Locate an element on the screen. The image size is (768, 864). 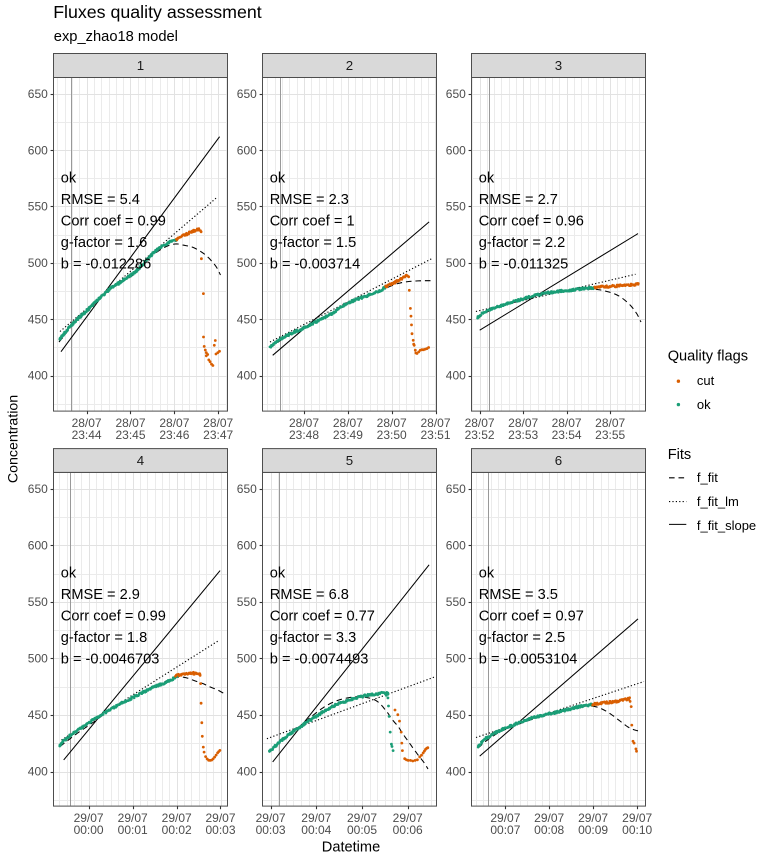
svg-text: 00:01 is located at coordinates (133, 830).